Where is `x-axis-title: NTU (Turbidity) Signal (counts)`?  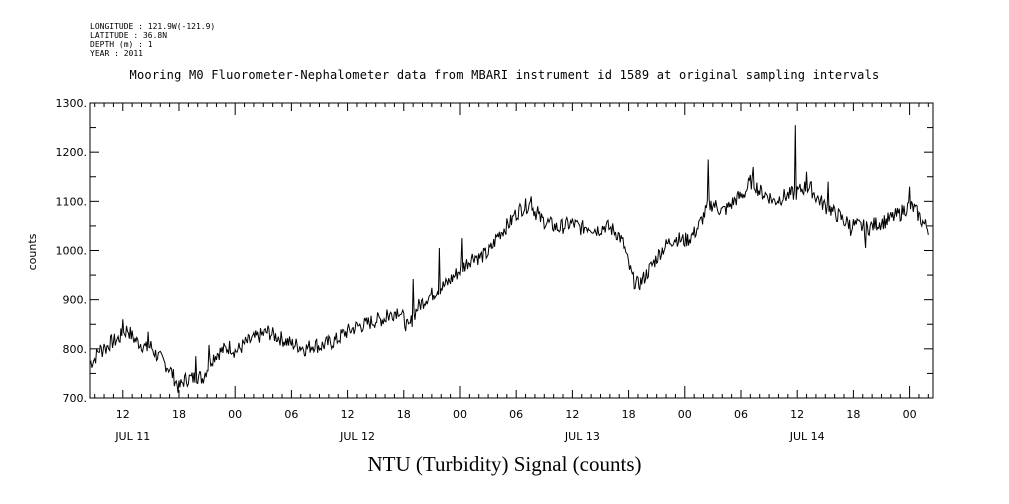 x-axis-title: NTU (Turbidity) Signal (counts) is located at coordinates (504, 464).